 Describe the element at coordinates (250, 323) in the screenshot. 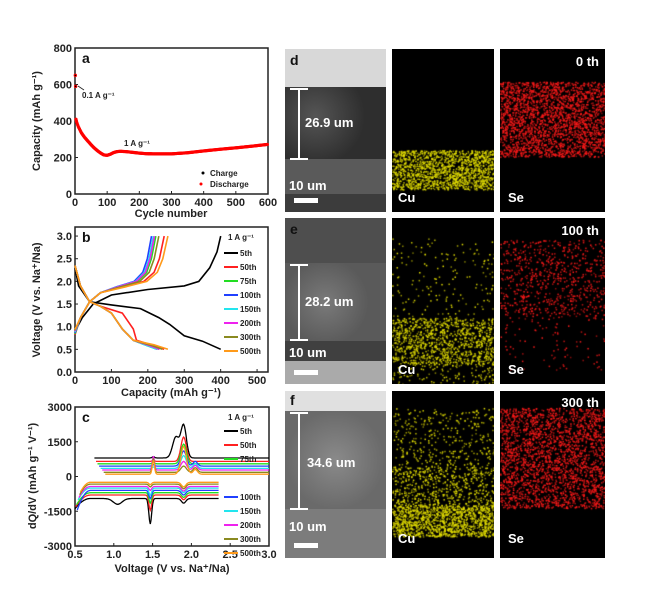

I see `legend-label-b: 200th` at that location.